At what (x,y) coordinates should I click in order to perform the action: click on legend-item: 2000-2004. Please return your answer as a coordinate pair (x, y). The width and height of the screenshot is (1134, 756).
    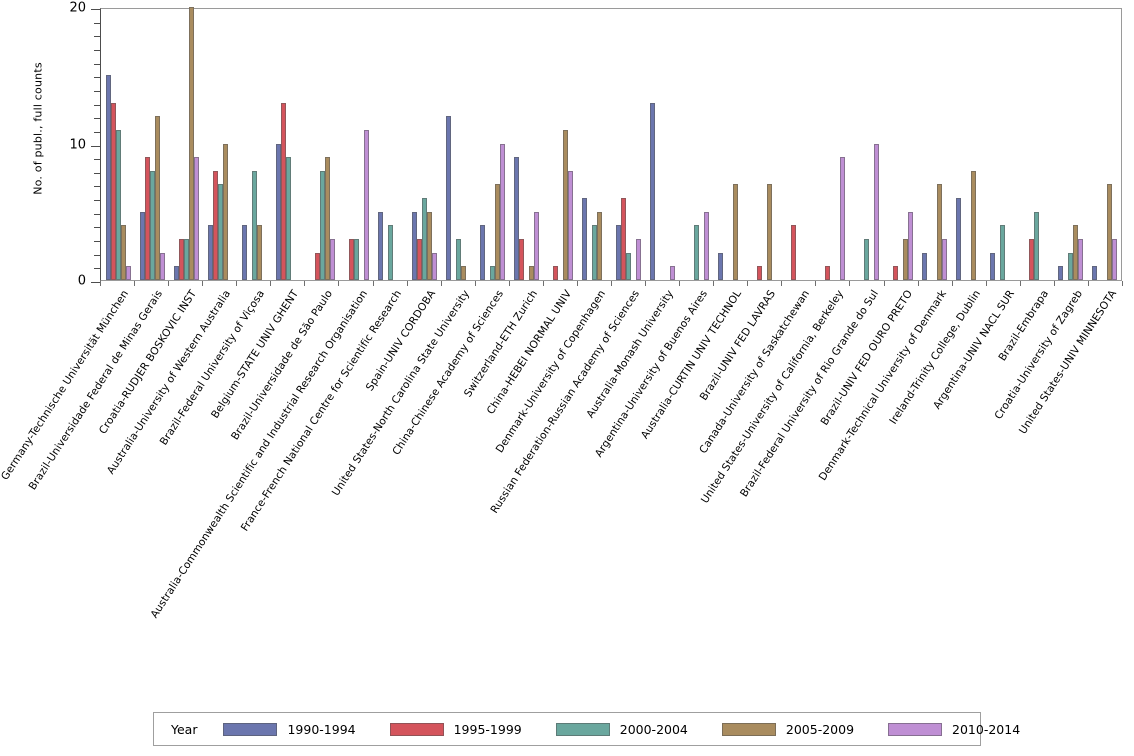
    Looking at the image, I should click on (621, 729).